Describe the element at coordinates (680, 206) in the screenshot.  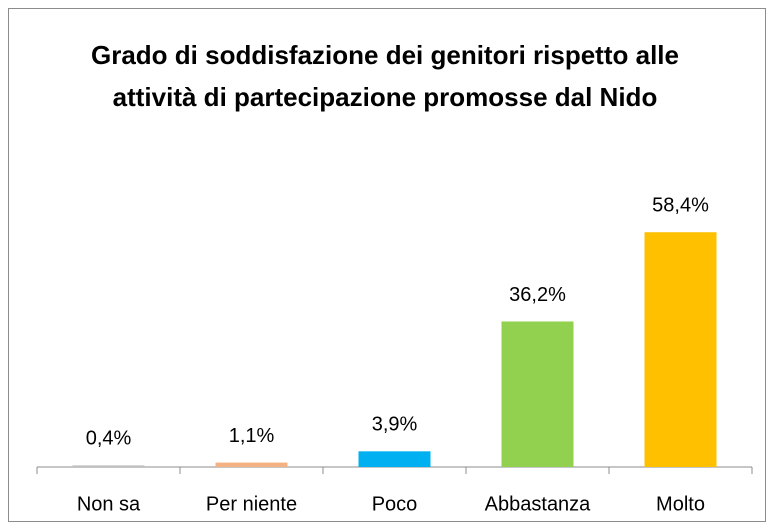
I see `data-label: 58,4%` at that location.